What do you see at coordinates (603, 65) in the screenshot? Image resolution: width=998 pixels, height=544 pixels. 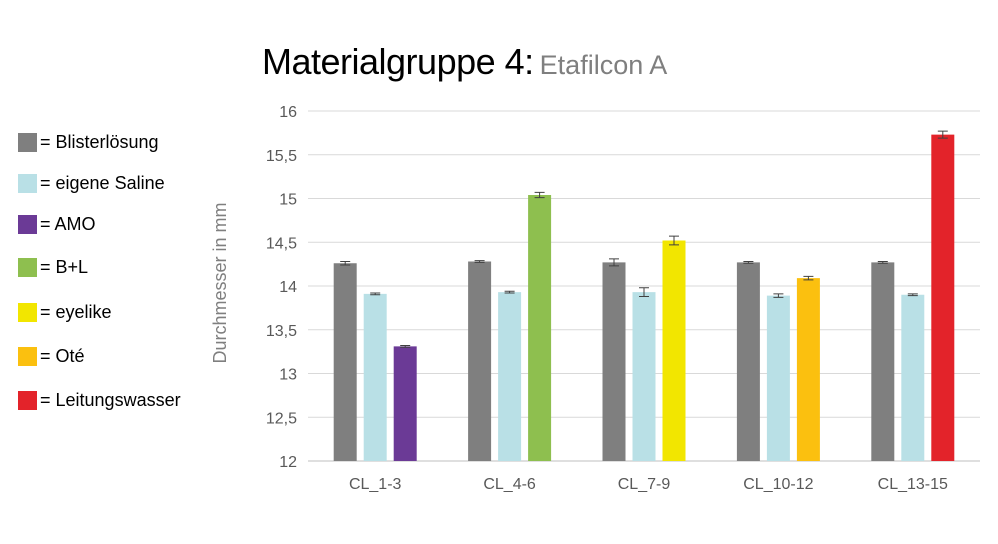 I see `chart-title-sub: Etafilcon A` at bounding box center [603, 65].